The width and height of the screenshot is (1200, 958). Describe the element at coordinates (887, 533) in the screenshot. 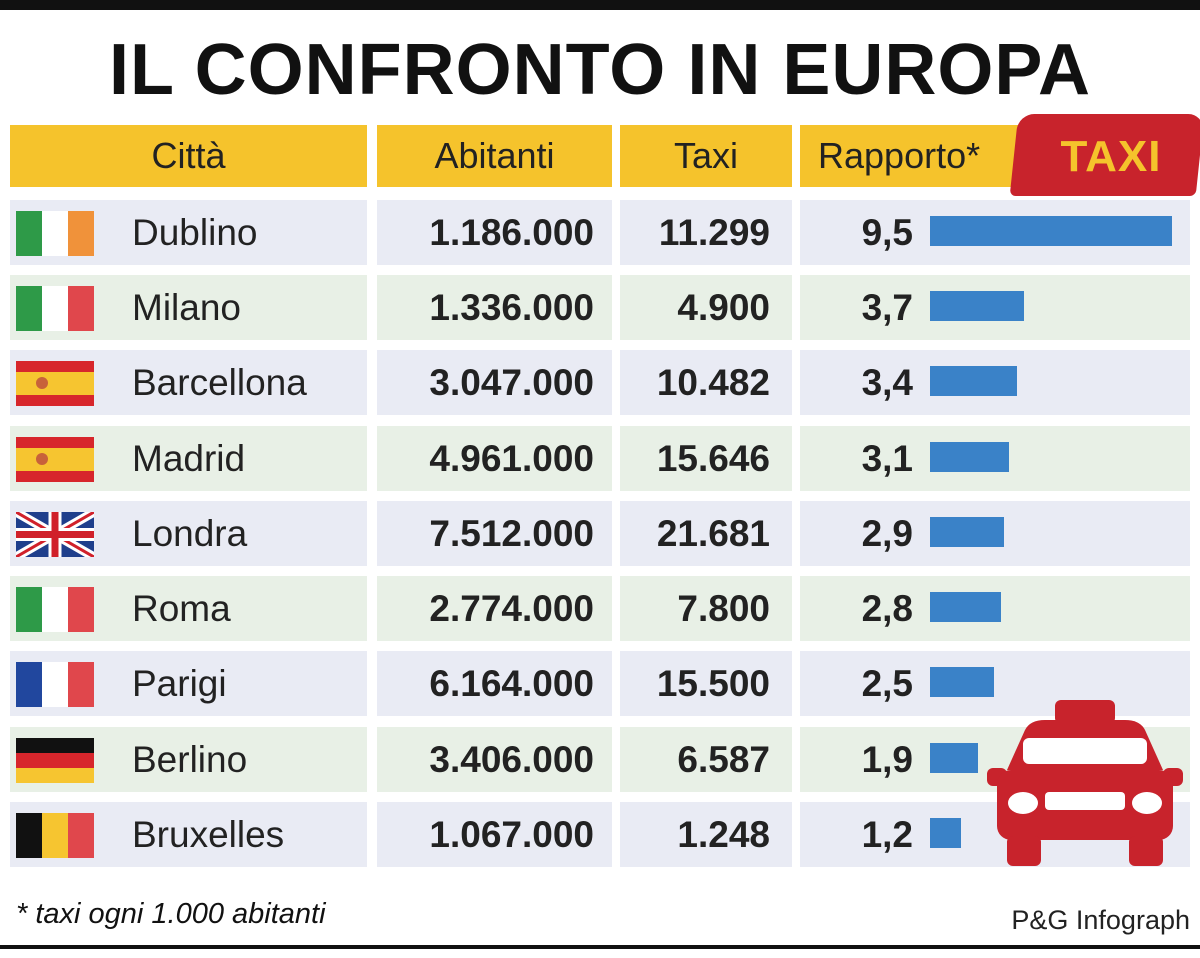

I see `ratio-value: 2,9` at that location.